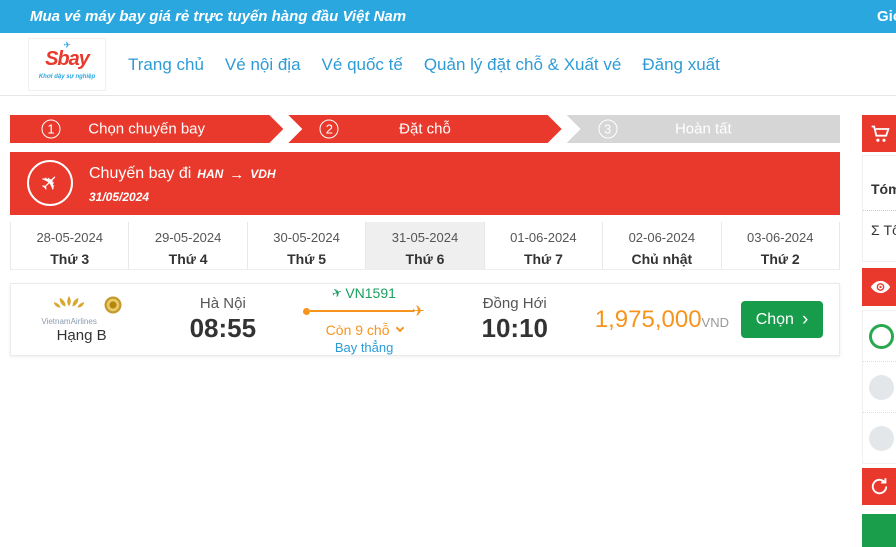 The height and width of the screenshot is (547, 896). I want to click on summary-title: Tóm tắt, so click(883, 189).